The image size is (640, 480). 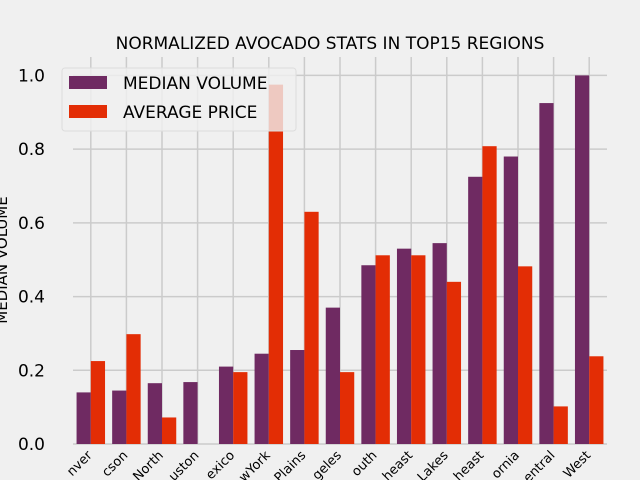 What do you see at coordinates (31, 76) in the screenshot?
I see `y-tick-label: 1.0` at bounding box center [31, 76].